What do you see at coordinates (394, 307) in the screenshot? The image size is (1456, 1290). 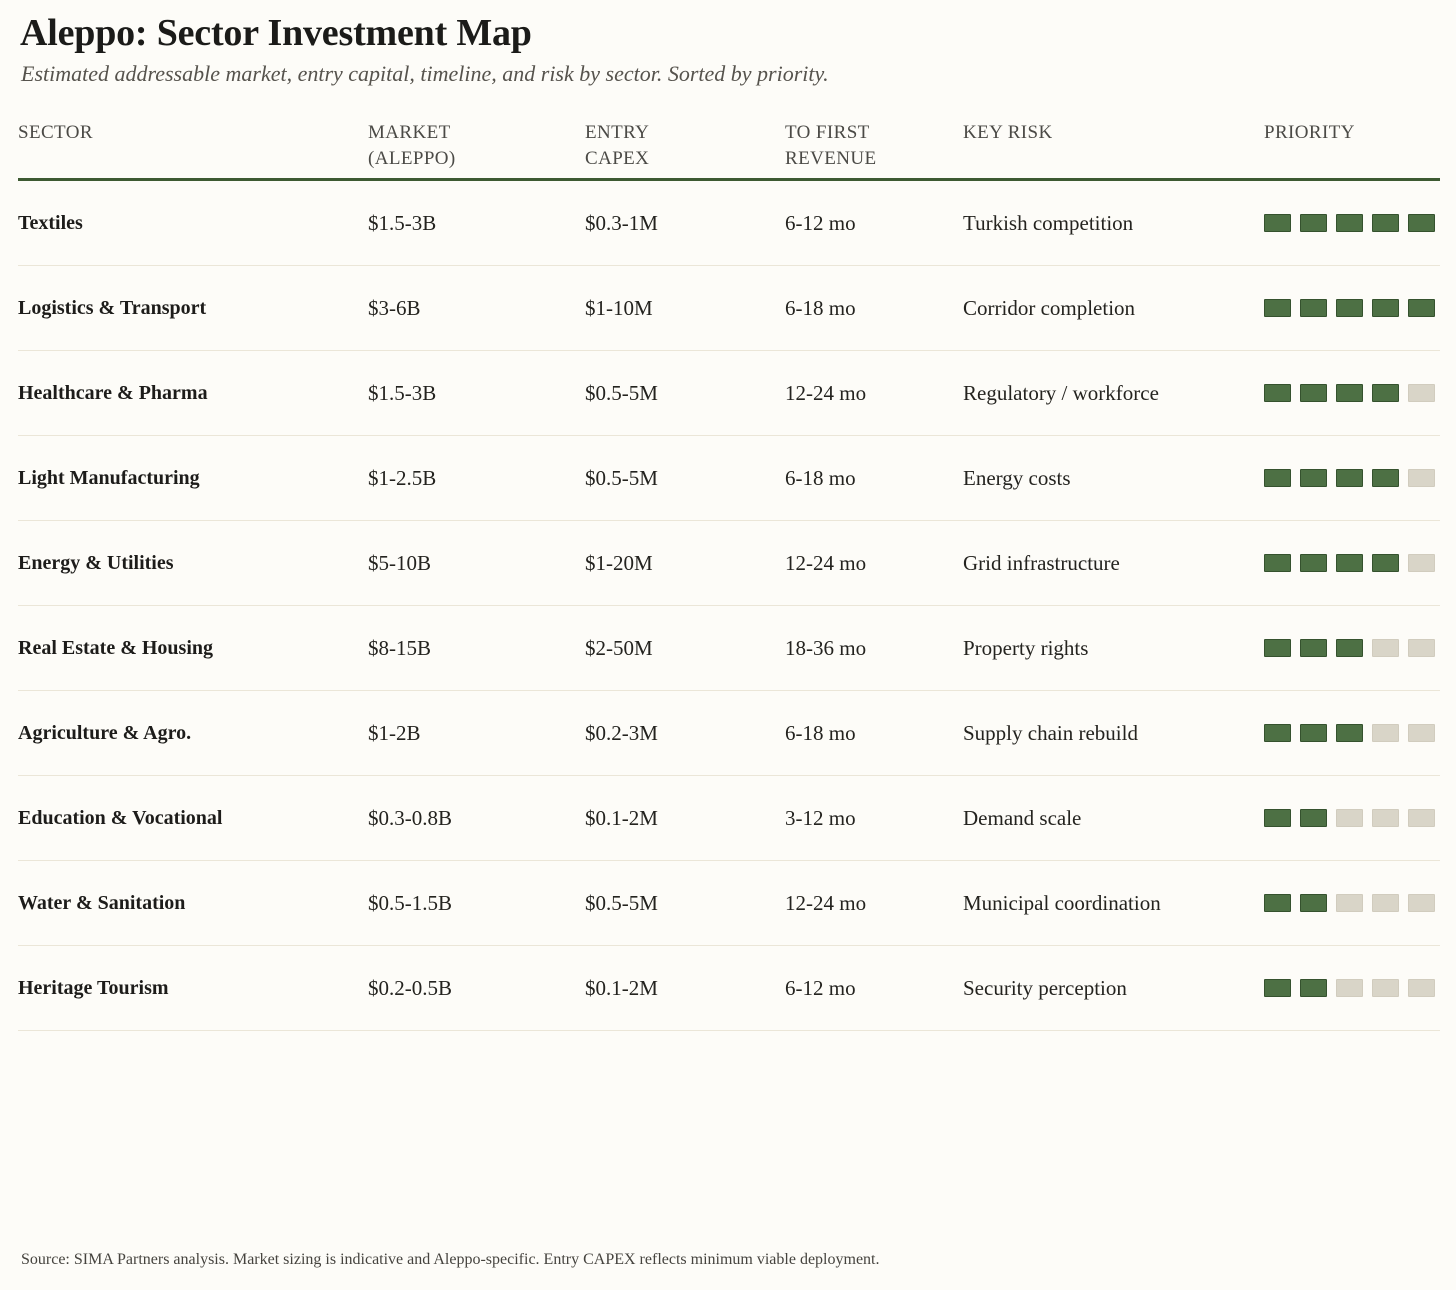 I see `market-cell: $3-6B` at bounding box center [394, 307].